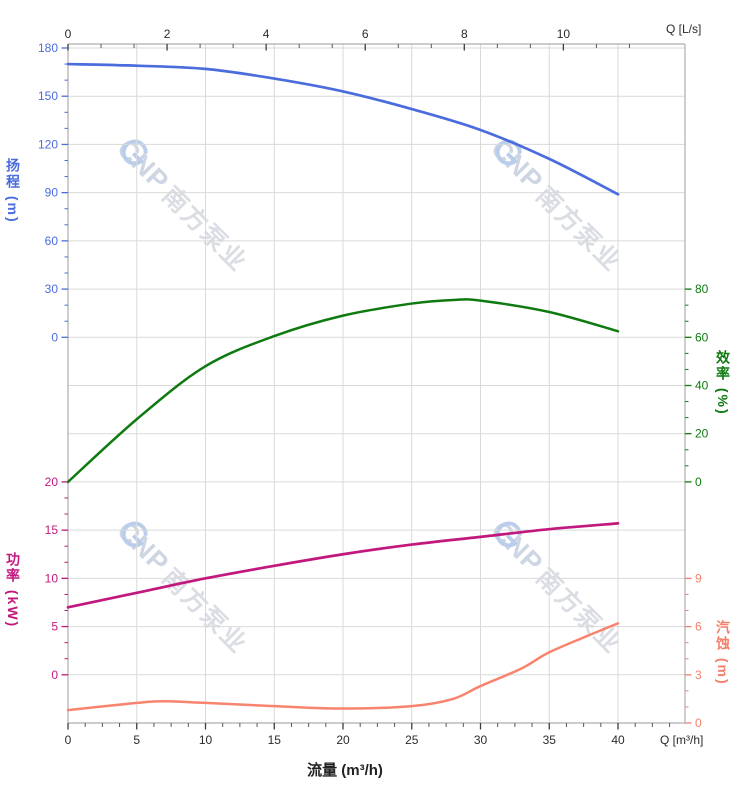  I want to click on top-axis-tick-label: 10, so click(564, 34).